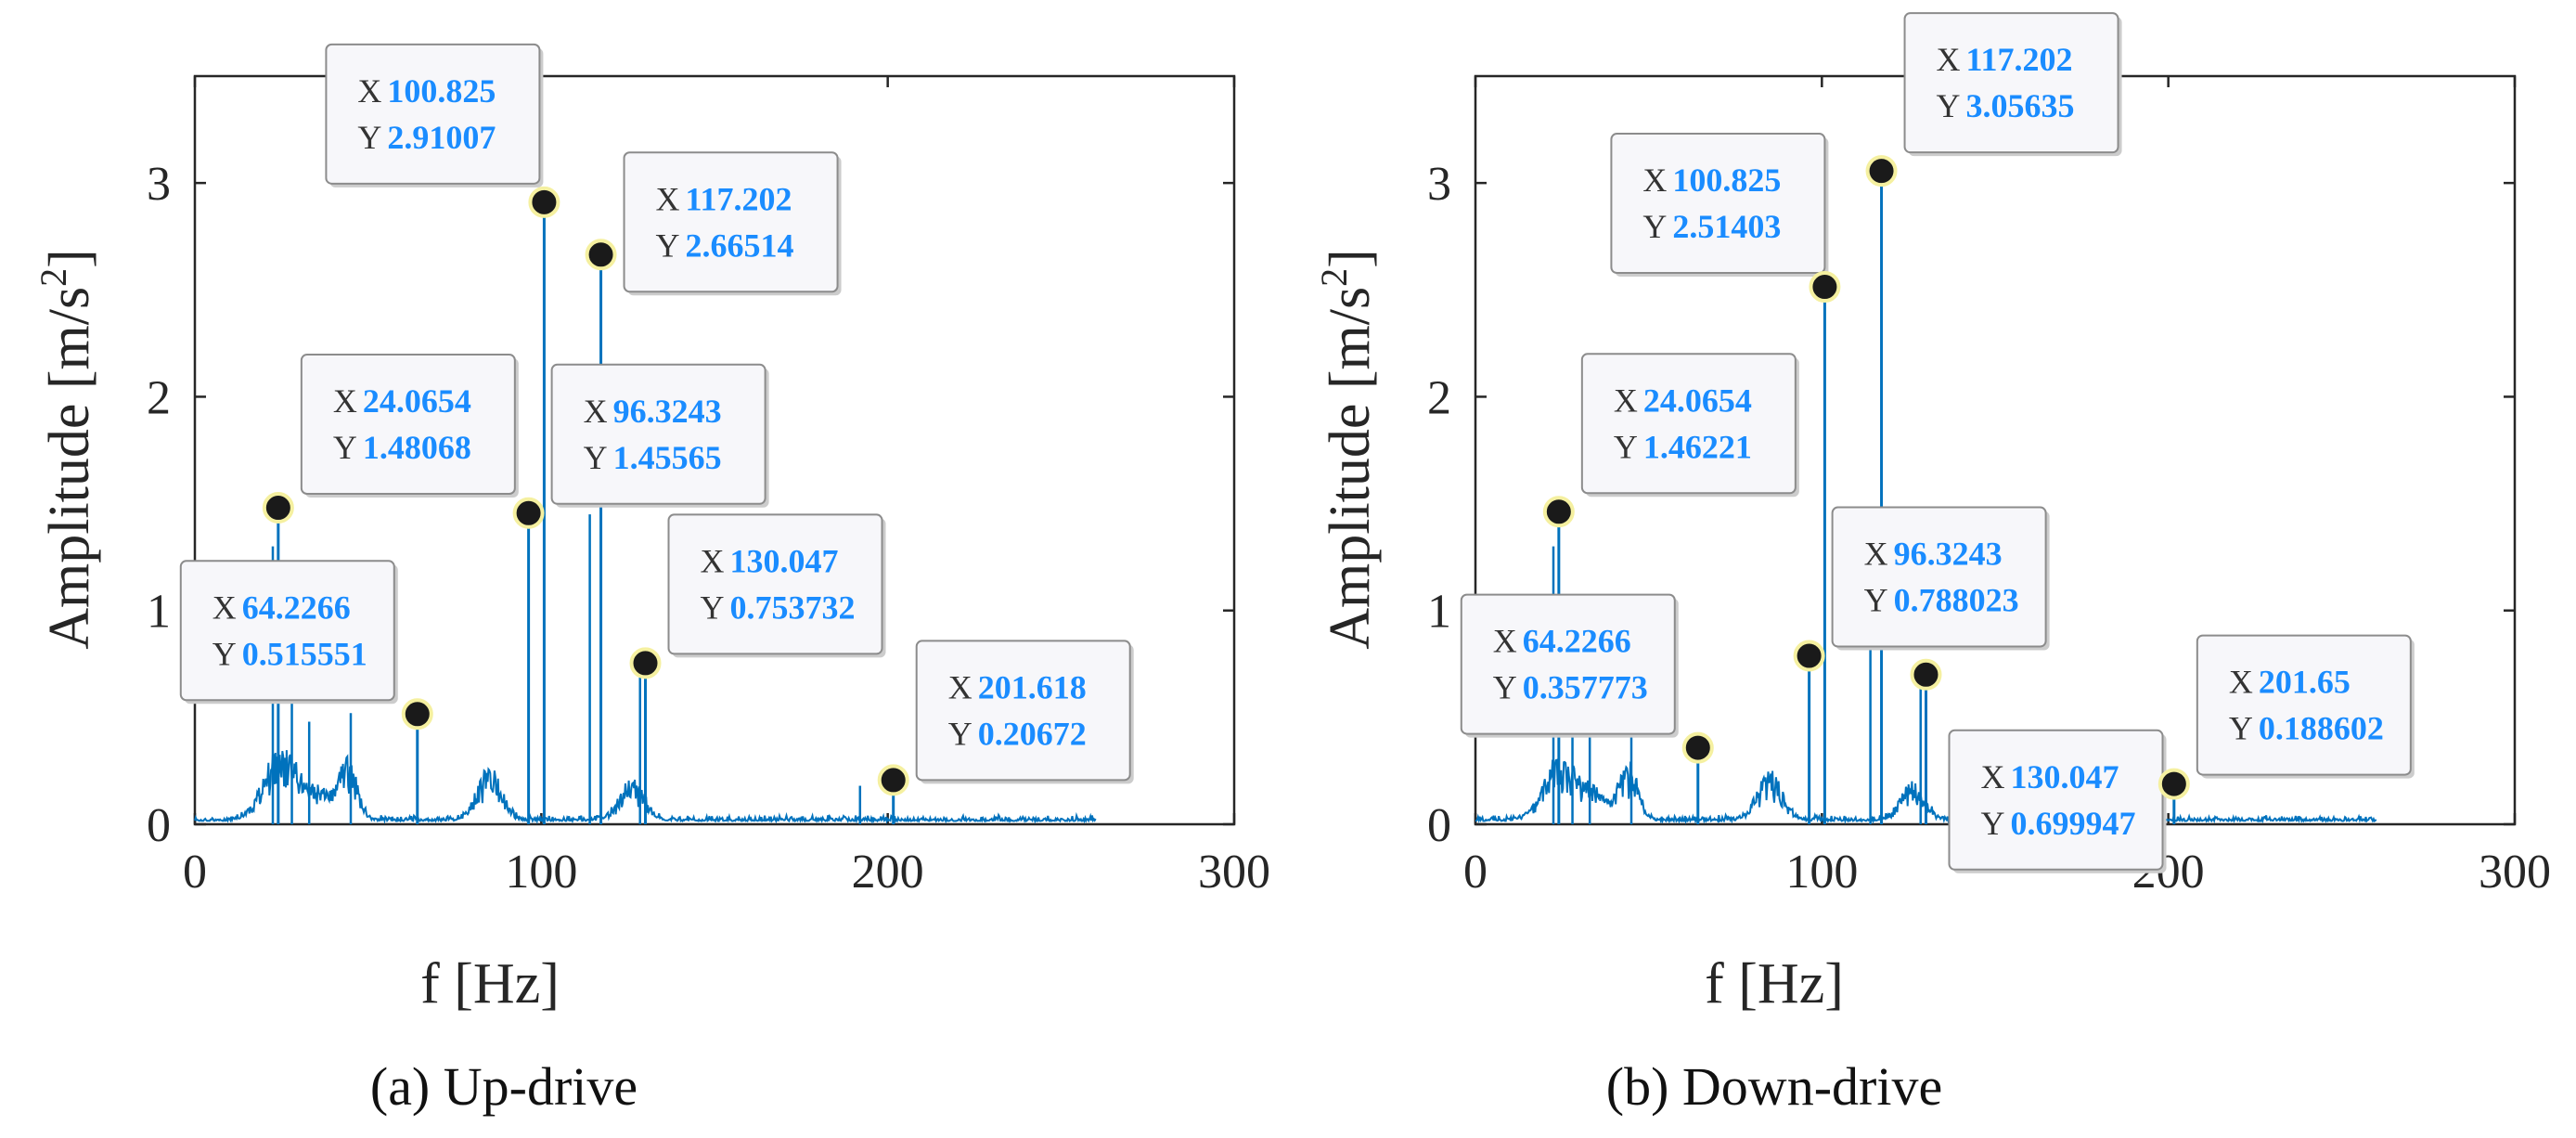  I want to click on data-tip-down-drive: X 201.65Y 0.188602, so click(2305, 707).